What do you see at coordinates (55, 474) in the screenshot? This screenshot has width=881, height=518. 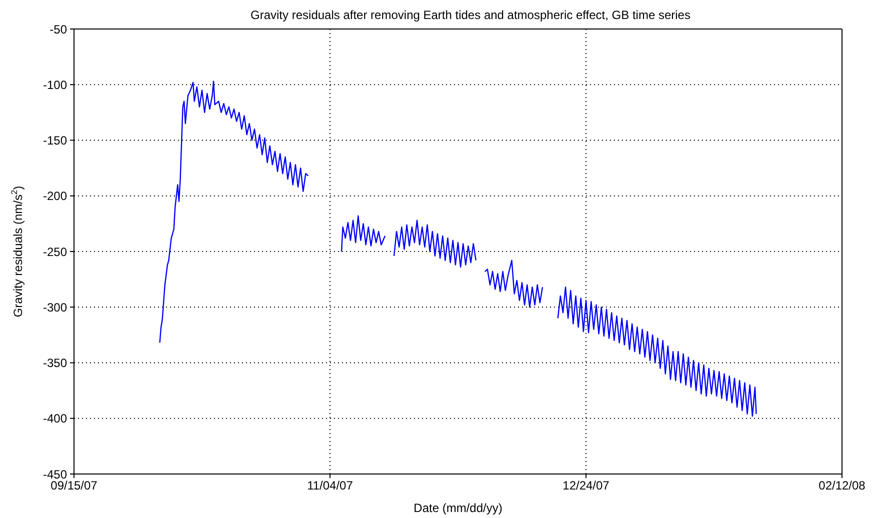 I see `y-tick-label: -450` at bounding box center [55, 474].